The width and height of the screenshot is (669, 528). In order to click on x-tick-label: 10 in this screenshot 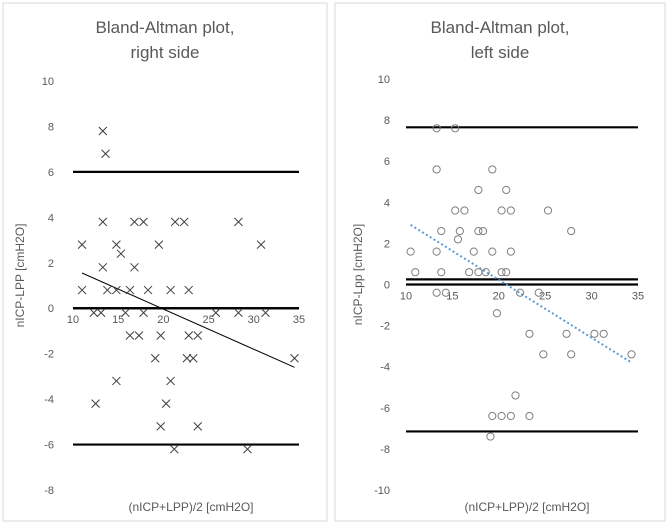, I will do `click(406, 297)`.